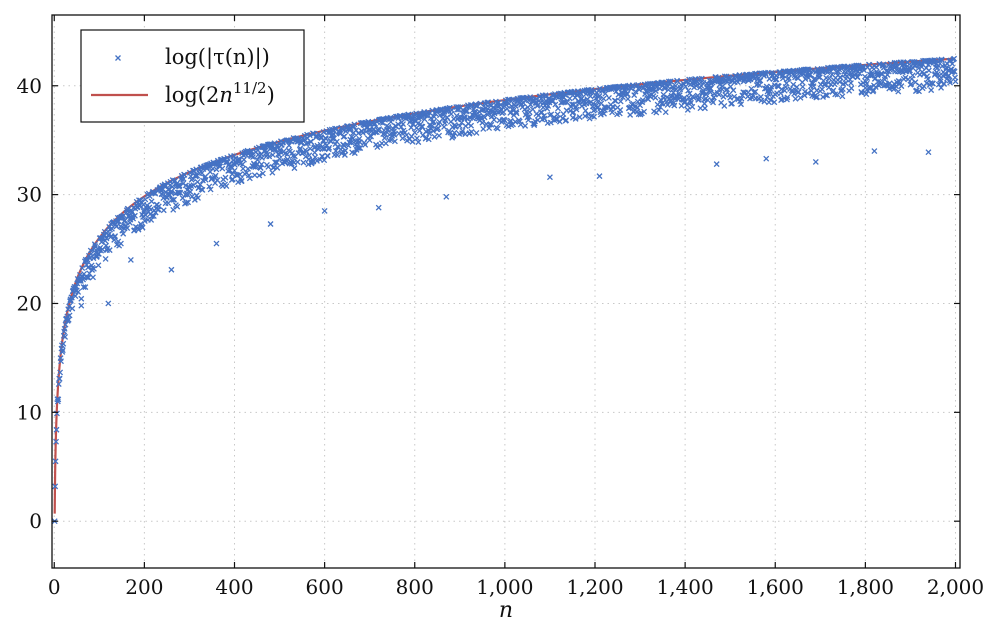  Describe the element at coordinates (504, 587) in the screenshot. I see `x-tick-label: 1,000` at that location.